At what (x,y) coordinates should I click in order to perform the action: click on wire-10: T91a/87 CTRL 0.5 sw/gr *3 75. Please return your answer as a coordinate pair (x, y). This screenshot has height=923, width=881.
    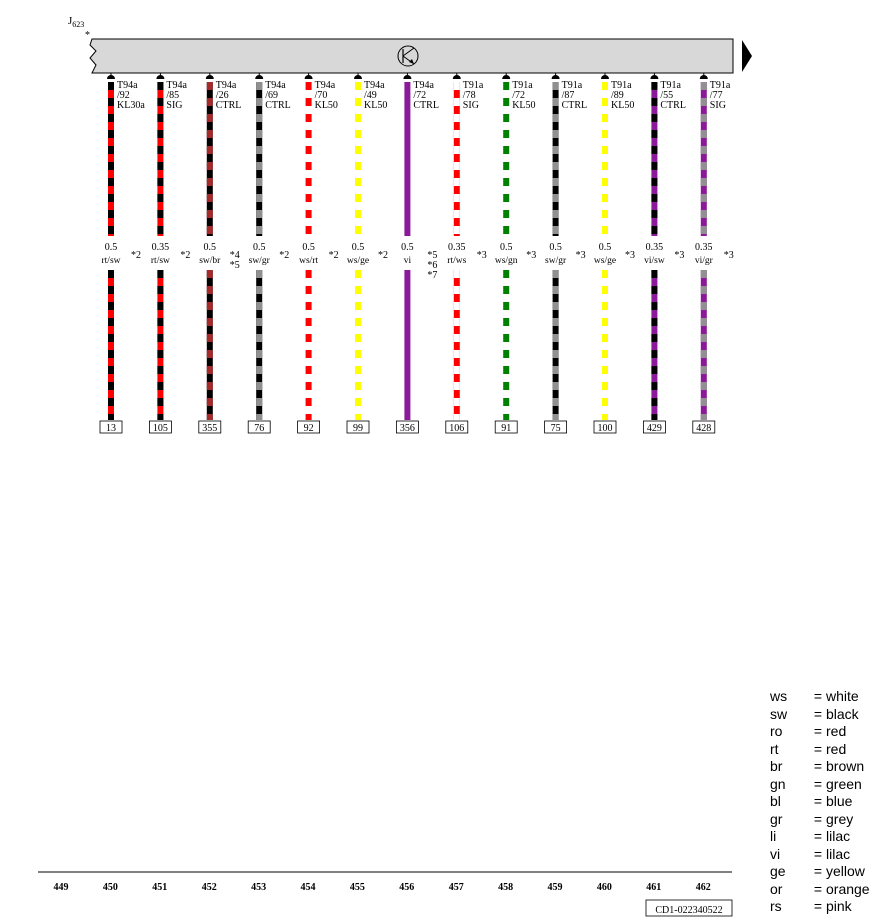
    Looking at the image, I should click on (566, 253).